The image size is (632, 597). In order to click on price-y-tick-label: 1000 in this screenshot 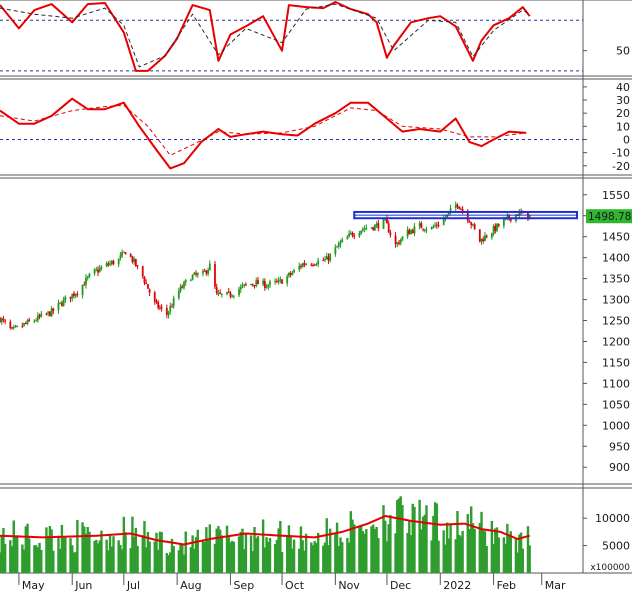, I will do `click(616, 425)`.